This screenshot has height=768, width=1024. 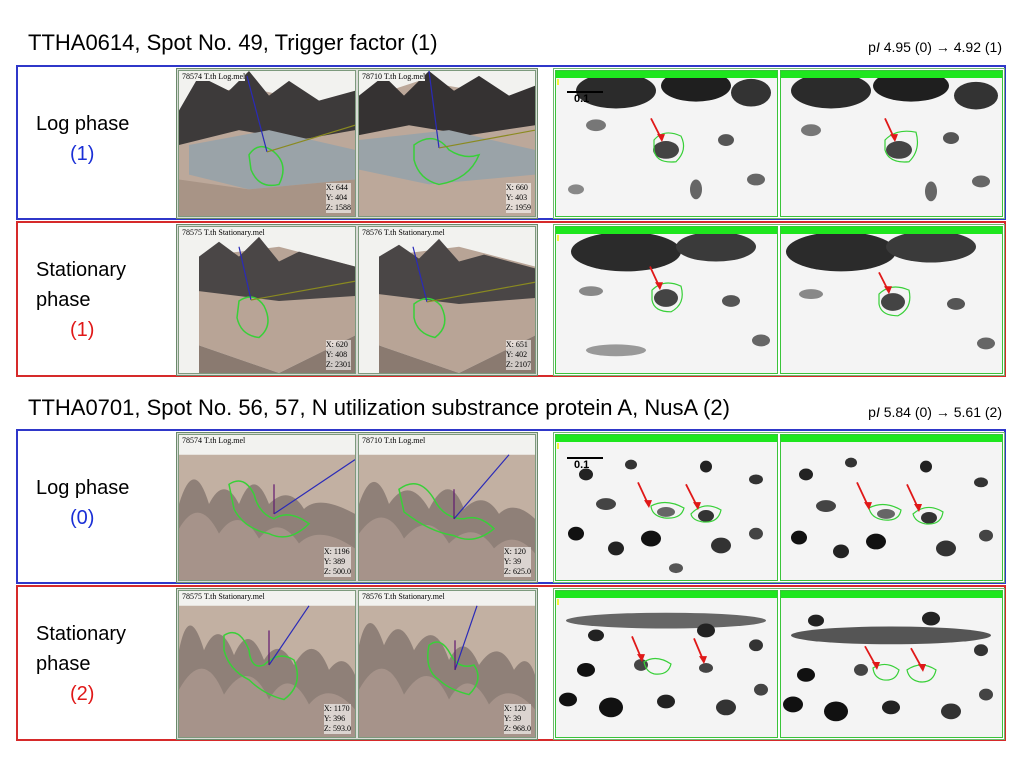 What do you see at coordinates (338, 198) in the screenshot?
I see `3d-view-a-coords: X: 644 Y: 404 Z: 1588` at bounding box center [338, 198].